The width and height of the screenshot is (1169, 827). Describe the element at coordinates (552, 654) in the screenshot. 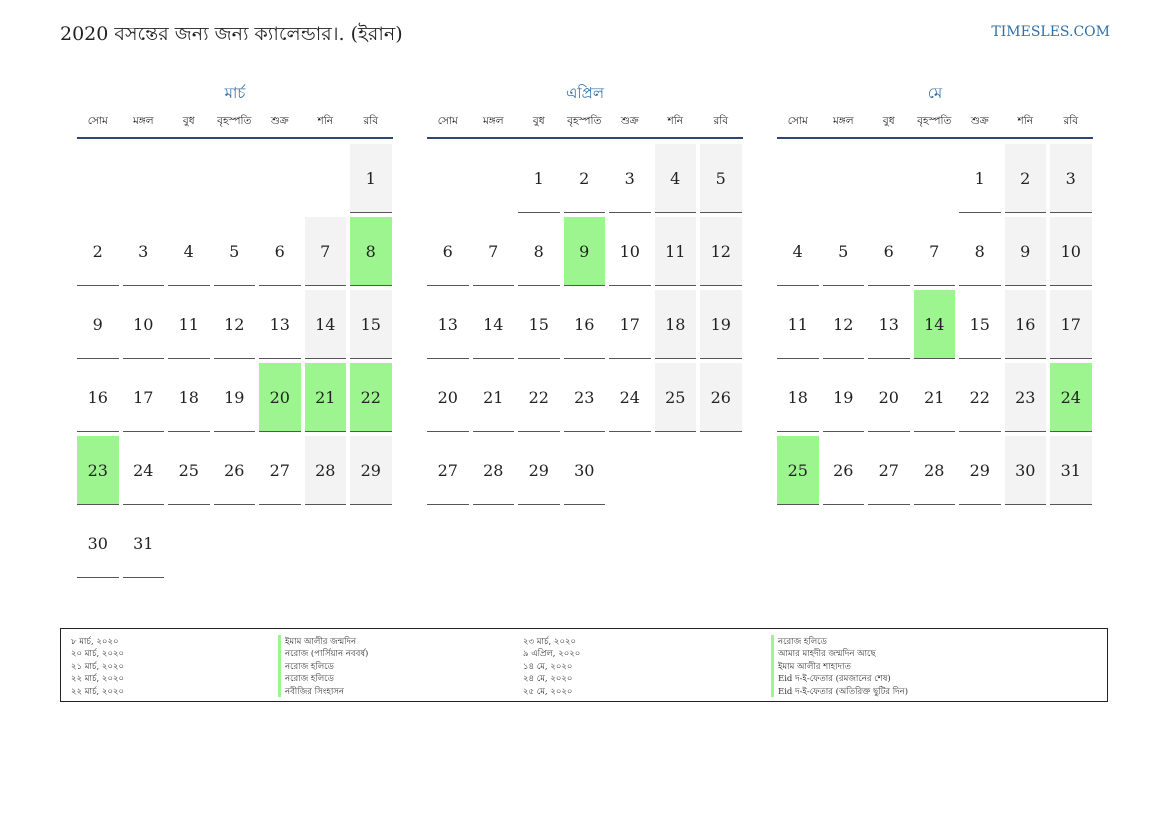

I see `legend-date: ৯ এপ্রিল, ২০২০` at that location.